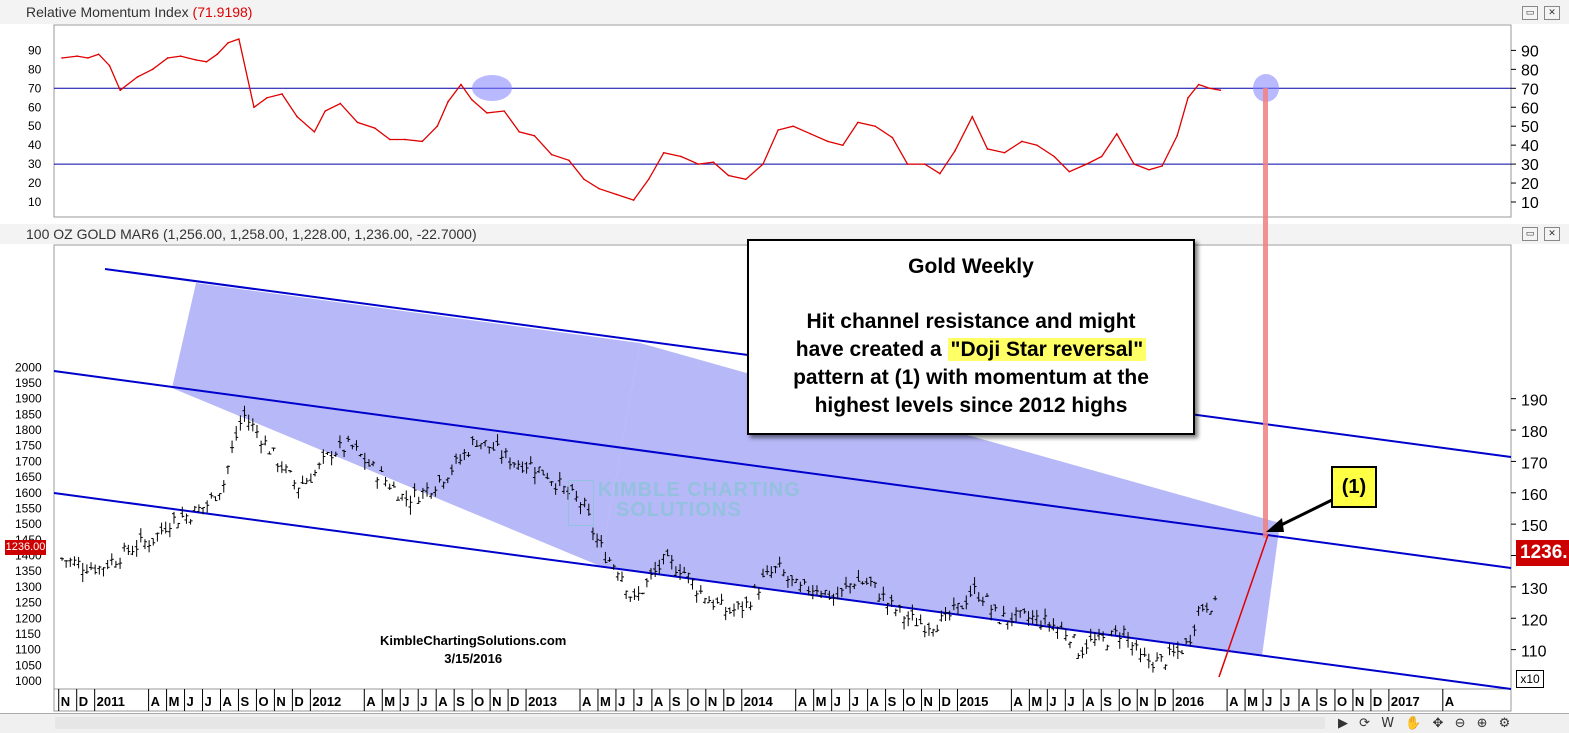 This screenshot has height=733, width=1569. What do you see at coordinates (443, 701) in the screenshot?
I see `xtick-label-17: A` at bounding box center [443, 701].